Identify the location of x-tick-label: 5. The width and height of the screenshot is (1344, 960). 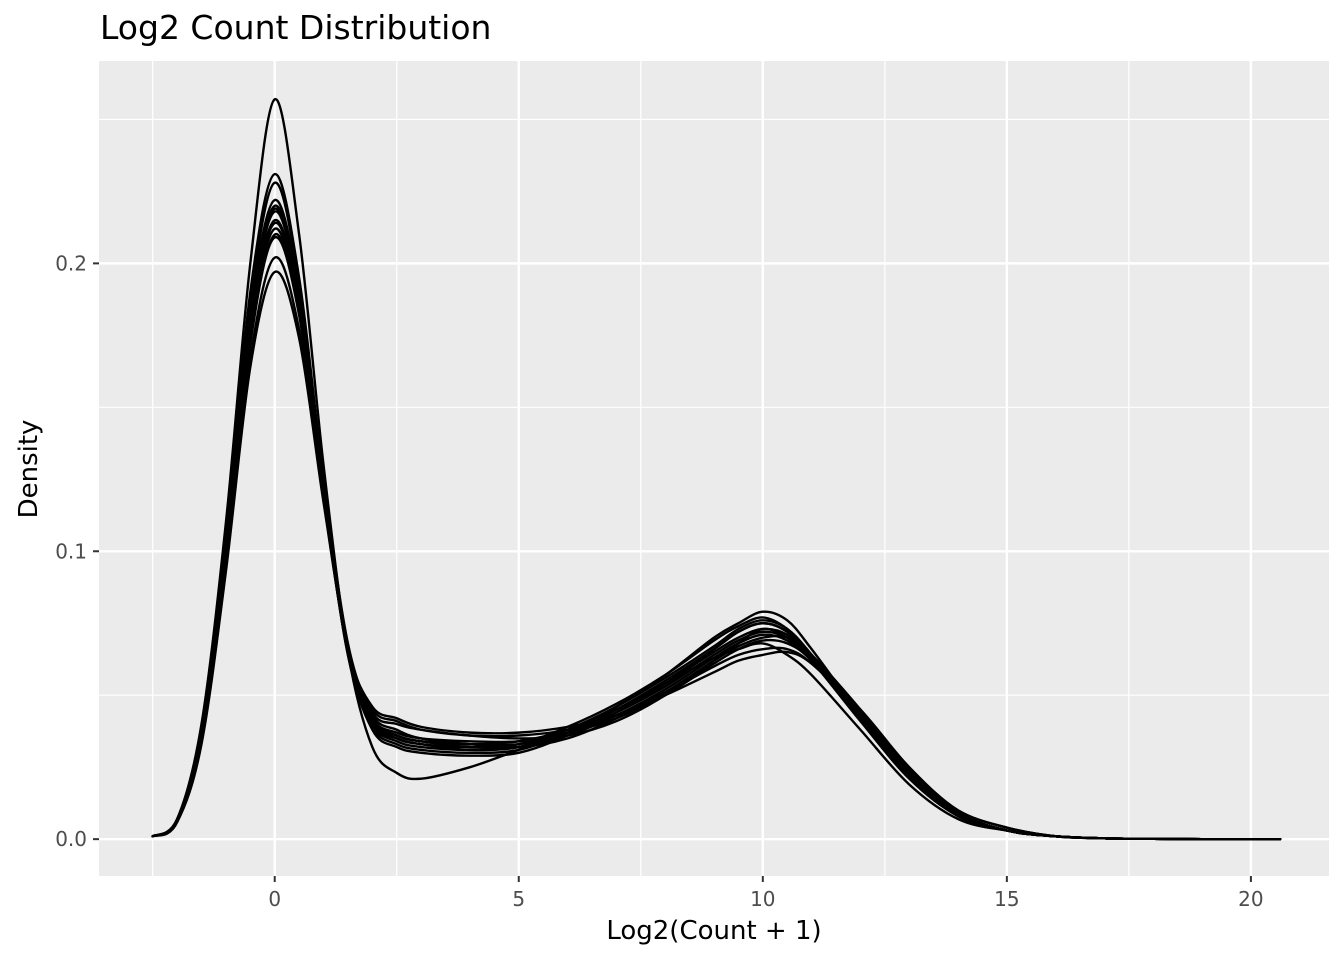
(518, 899).